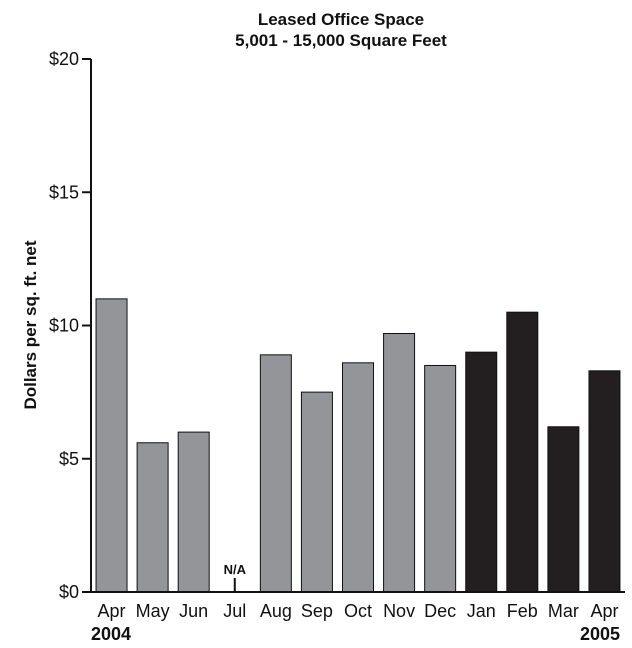 Image resolution: width=632 pixels, height=648 pixels. What do you see at coordinates (563, 611) in the screenshot?
I see `x-tick-label: Mar` at bounding box center [563, 611].